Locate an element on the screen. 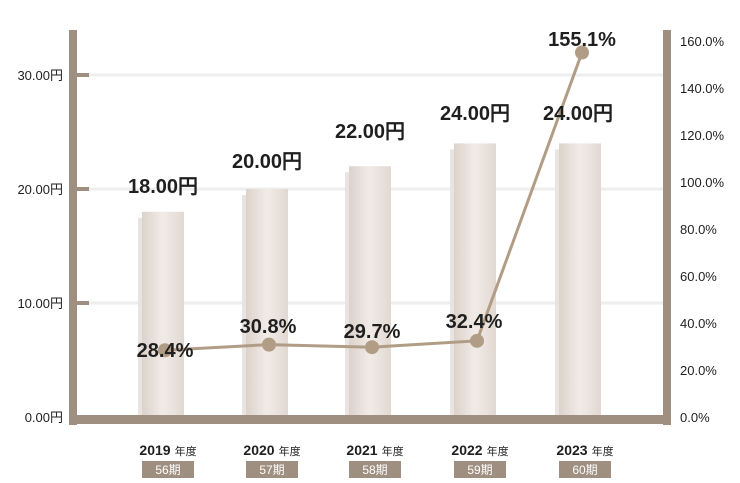 The height and width of the screenshot is (483, 740). year-label: 2021 年度 is located at coordinates (374, 450).